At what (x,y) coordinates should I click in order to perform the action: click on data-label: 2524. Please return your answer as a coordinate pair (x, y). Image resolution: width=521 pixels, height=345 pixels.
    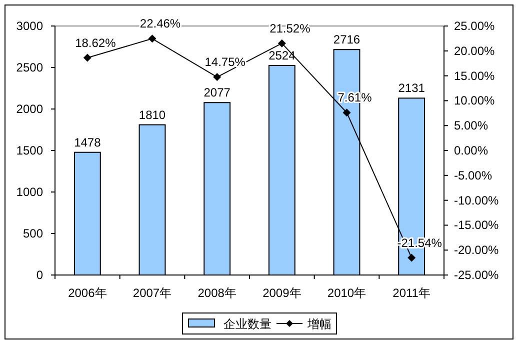
    Looking at the image, I should click on (282, 55).